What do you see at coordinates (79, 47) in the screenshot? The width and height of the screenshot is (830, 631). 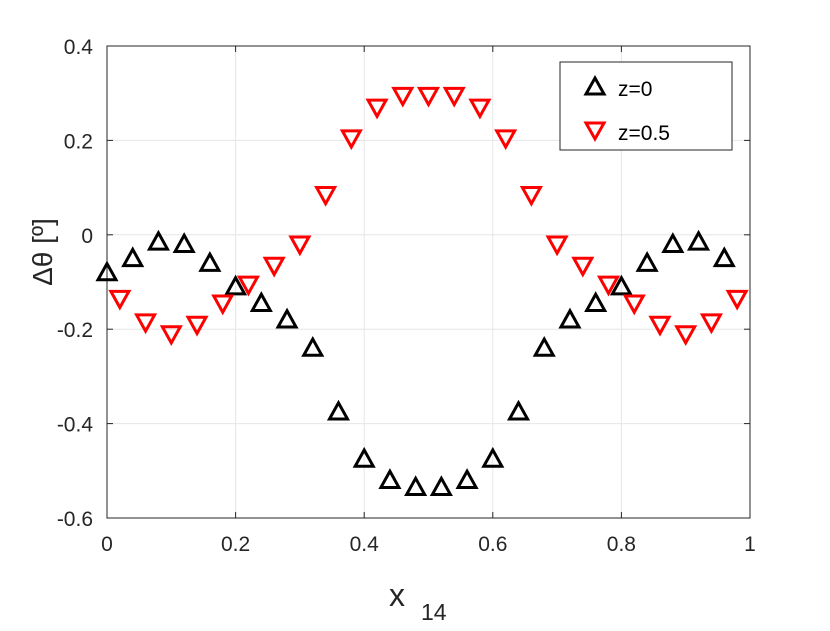 I see `y-tick-label: 0.4` at bounding box center [79, 47].